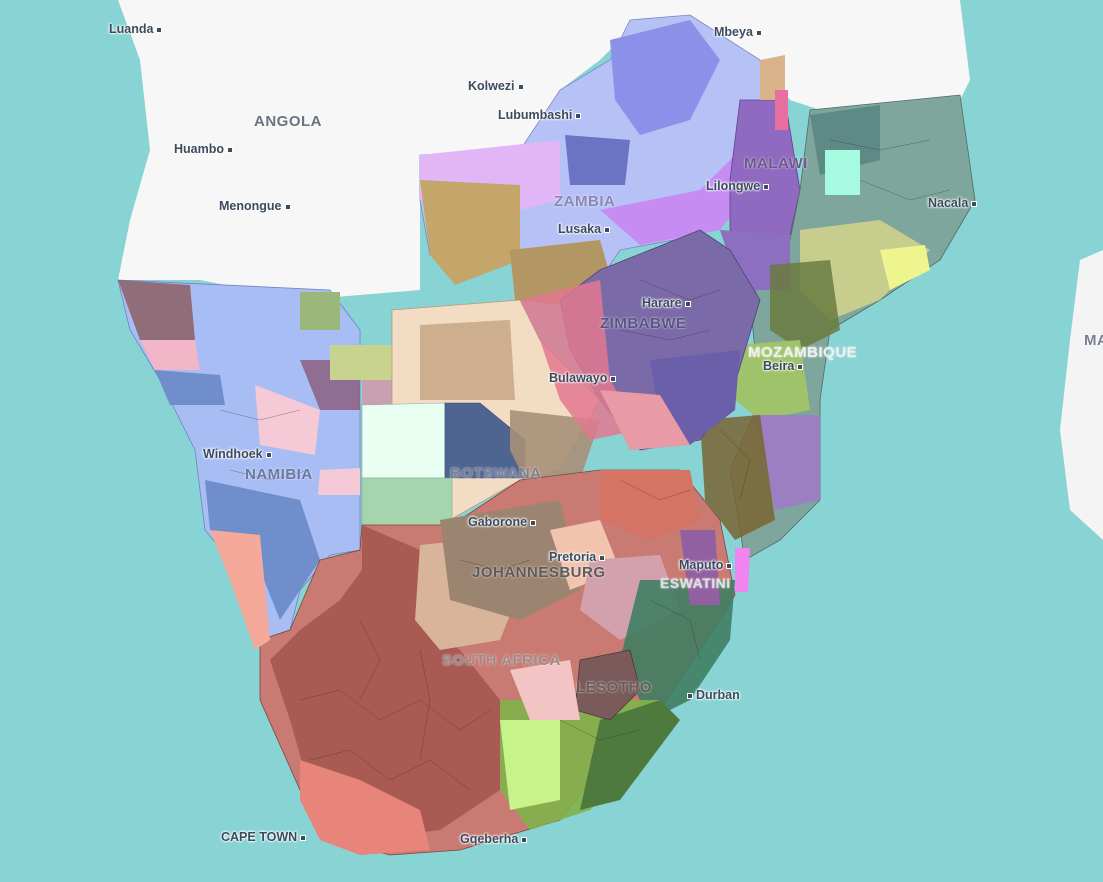 This screenshot has width=1103, height=882. What do you see at coordinates (287, 420) in the screenshot?
I see `region-namibia-c2` at bounding box center [287, 420].